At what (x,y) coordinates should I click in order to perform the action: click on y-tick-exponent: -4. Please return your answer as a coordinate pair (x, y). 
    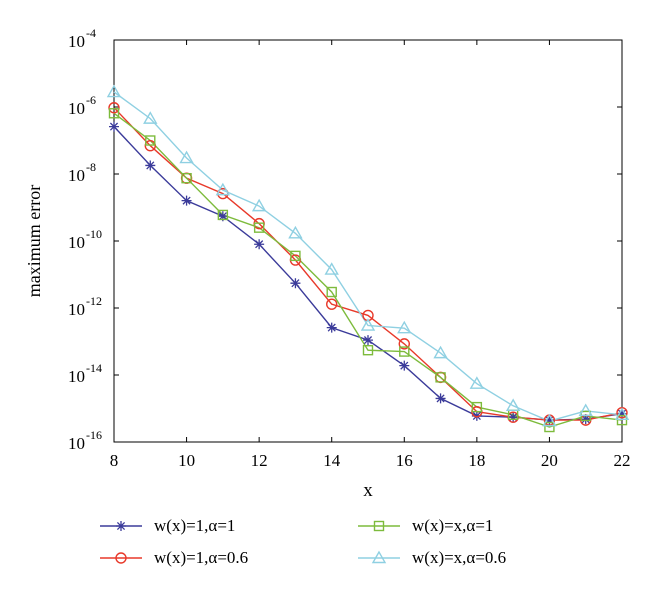
    Looking at the image, I should click on (91, 33).